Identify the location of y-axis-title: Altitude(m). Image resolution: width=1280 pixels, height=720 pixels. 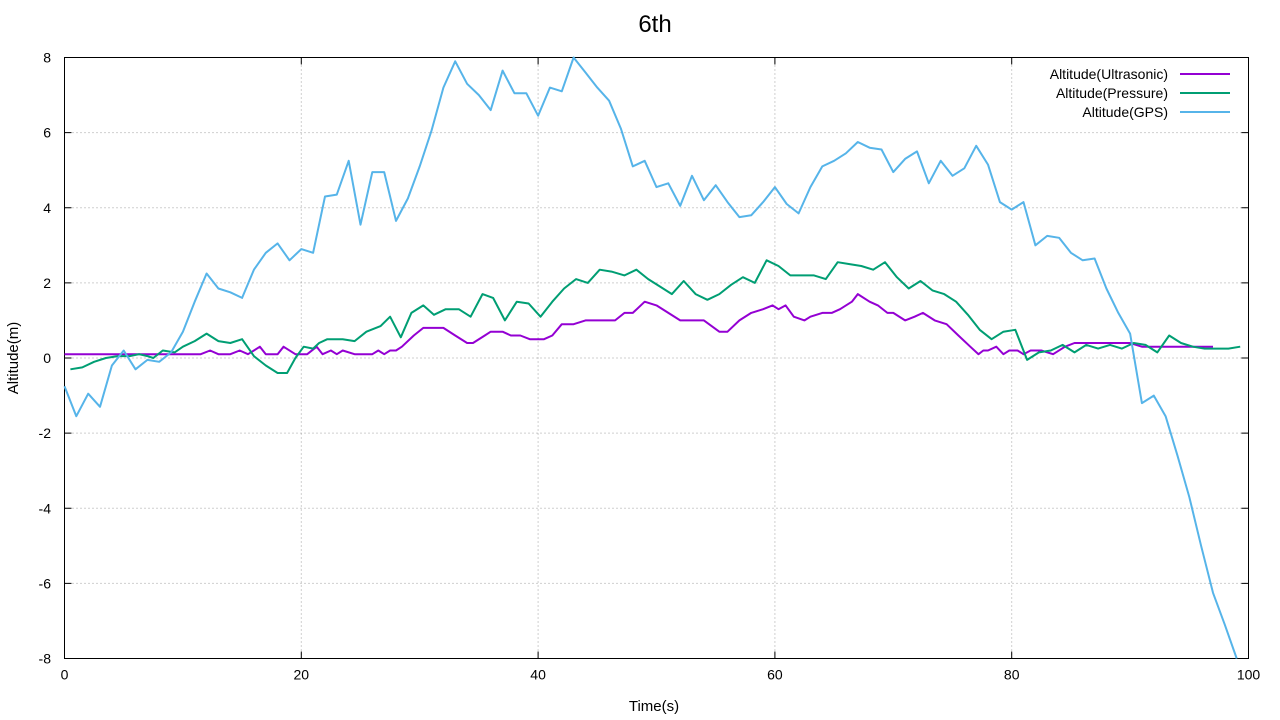
(13, 358).